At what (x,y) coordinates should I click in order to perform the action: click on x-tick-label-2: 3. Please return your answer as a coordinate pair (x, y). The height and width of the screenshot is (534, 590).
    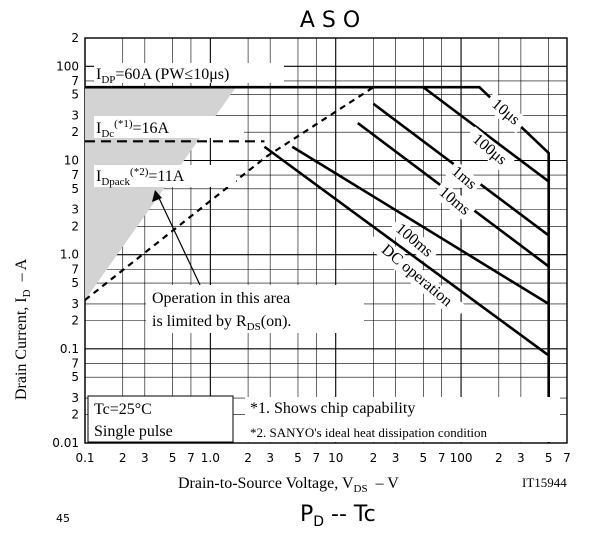
    Looking at the image, I should click on (145, 458).